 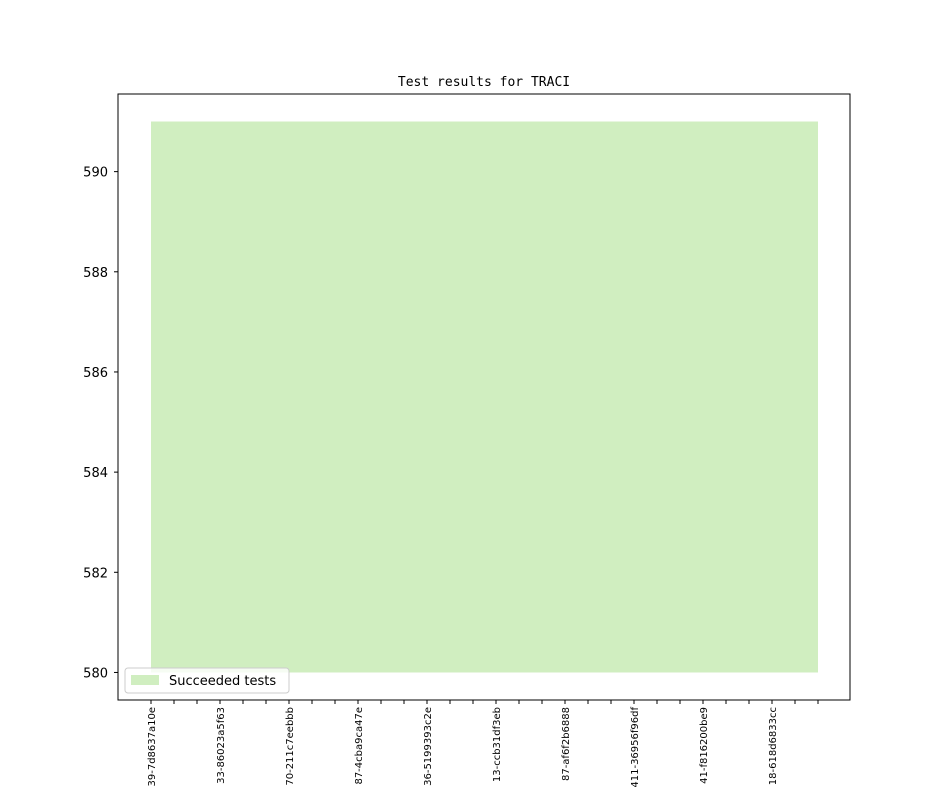 I want to click on y-axis: 580 582 584 586 588 590, so click(x=100, y=423).